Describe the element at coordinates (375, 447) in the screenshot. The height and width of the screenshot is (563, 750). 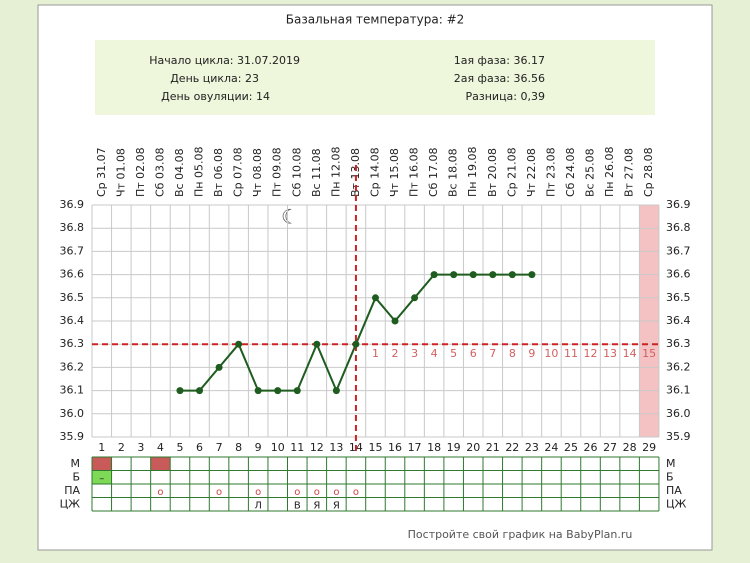
I see `x-tick-label: 15` at that location.